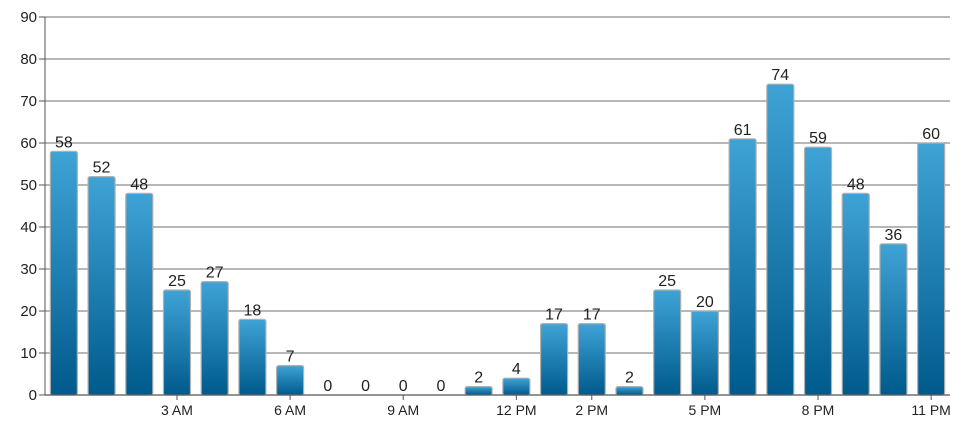 This screenshot has height=427, width=970. Describe the element at coordinates (780, 239) in the screenshot. I see `bar-7-pm` at that location.